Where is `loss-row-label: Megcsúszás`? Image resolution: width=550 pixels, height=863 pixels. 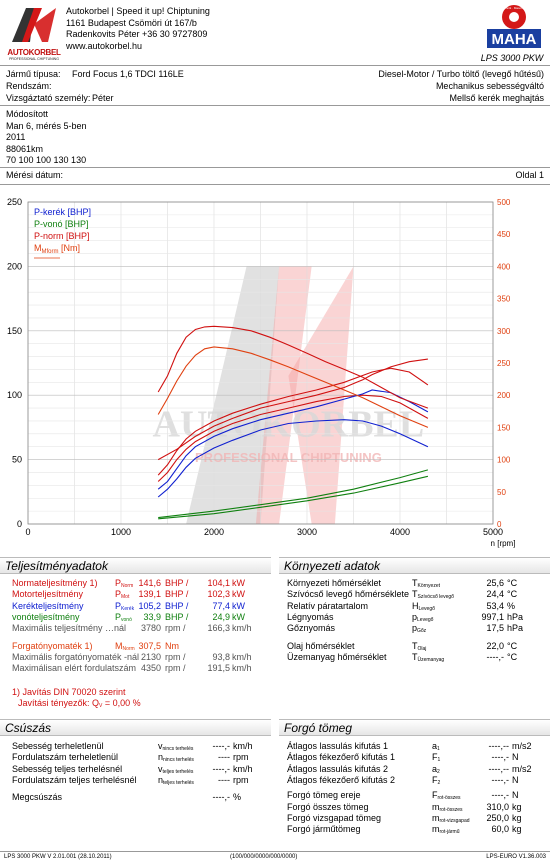
loss-row-label: Megcsúszás is located at coordinates (37, 797).